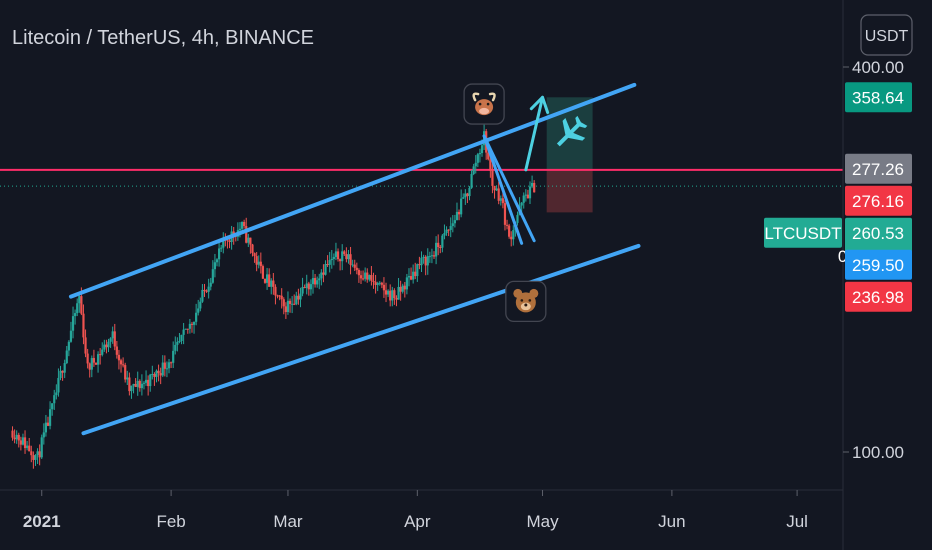  Describe the element at coordinates (484, 111) in the screenshot. I see `bull-icon-nose` at that location.